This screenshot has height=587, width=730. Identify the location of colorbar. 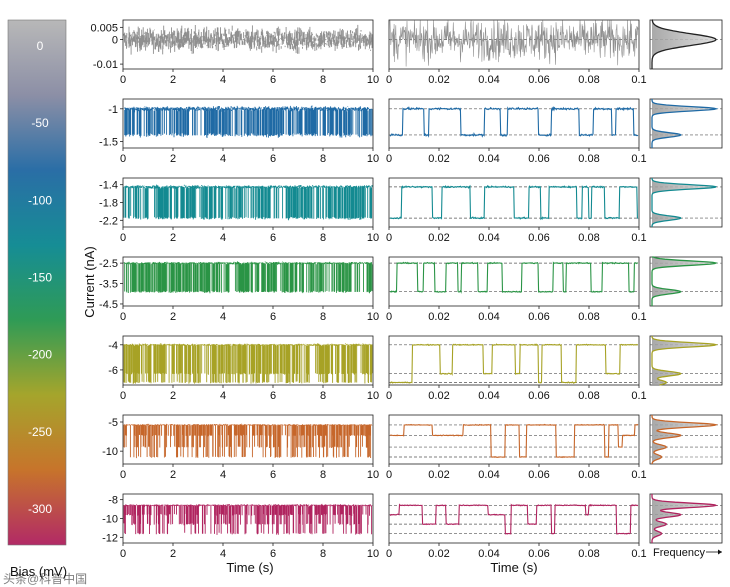
(37, 282).